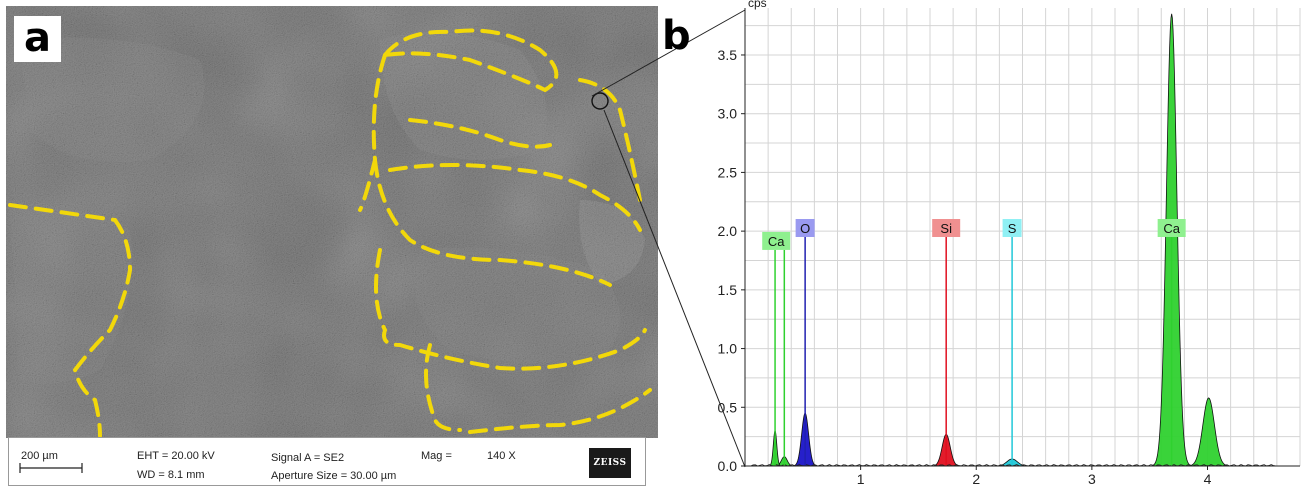 This screenshot has width=1308, height=492. I want to click on scale-bar-label: 200 µm, so click(39, 456).